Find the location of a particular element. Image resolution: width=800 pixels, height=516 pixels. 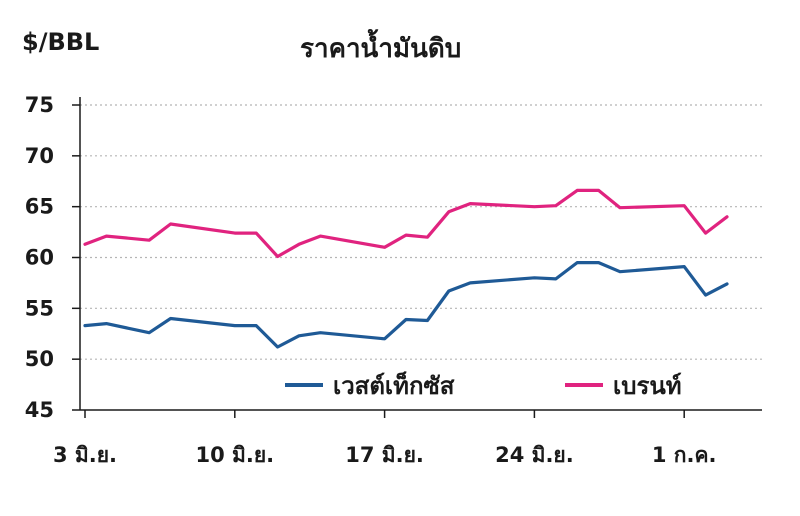

legend-label-1: เบรนท์ is located at coordinates (647, 386).